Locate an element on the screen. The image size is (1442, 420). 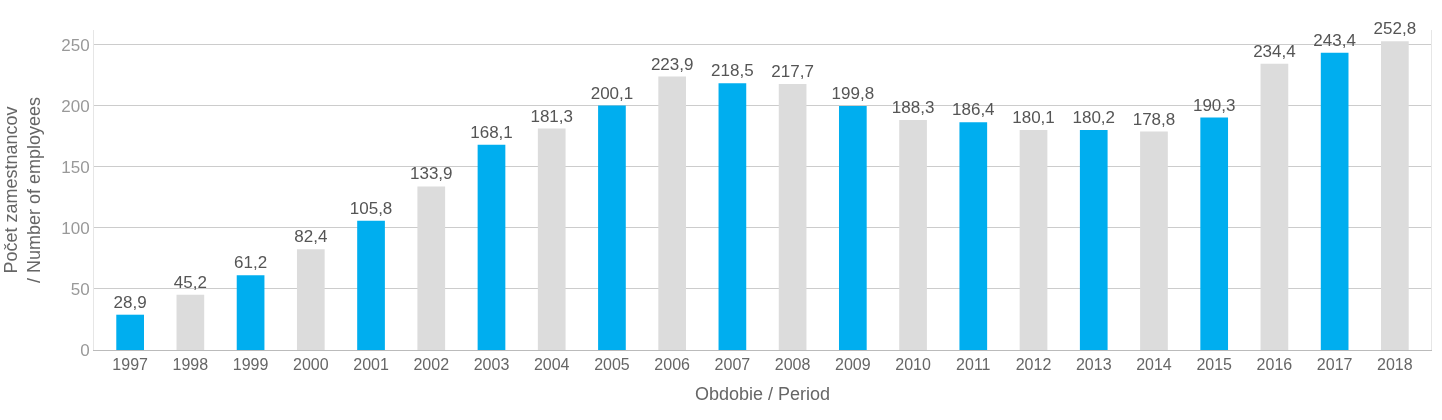
y-tick-label: 0 is located at coordinates (85, 350).